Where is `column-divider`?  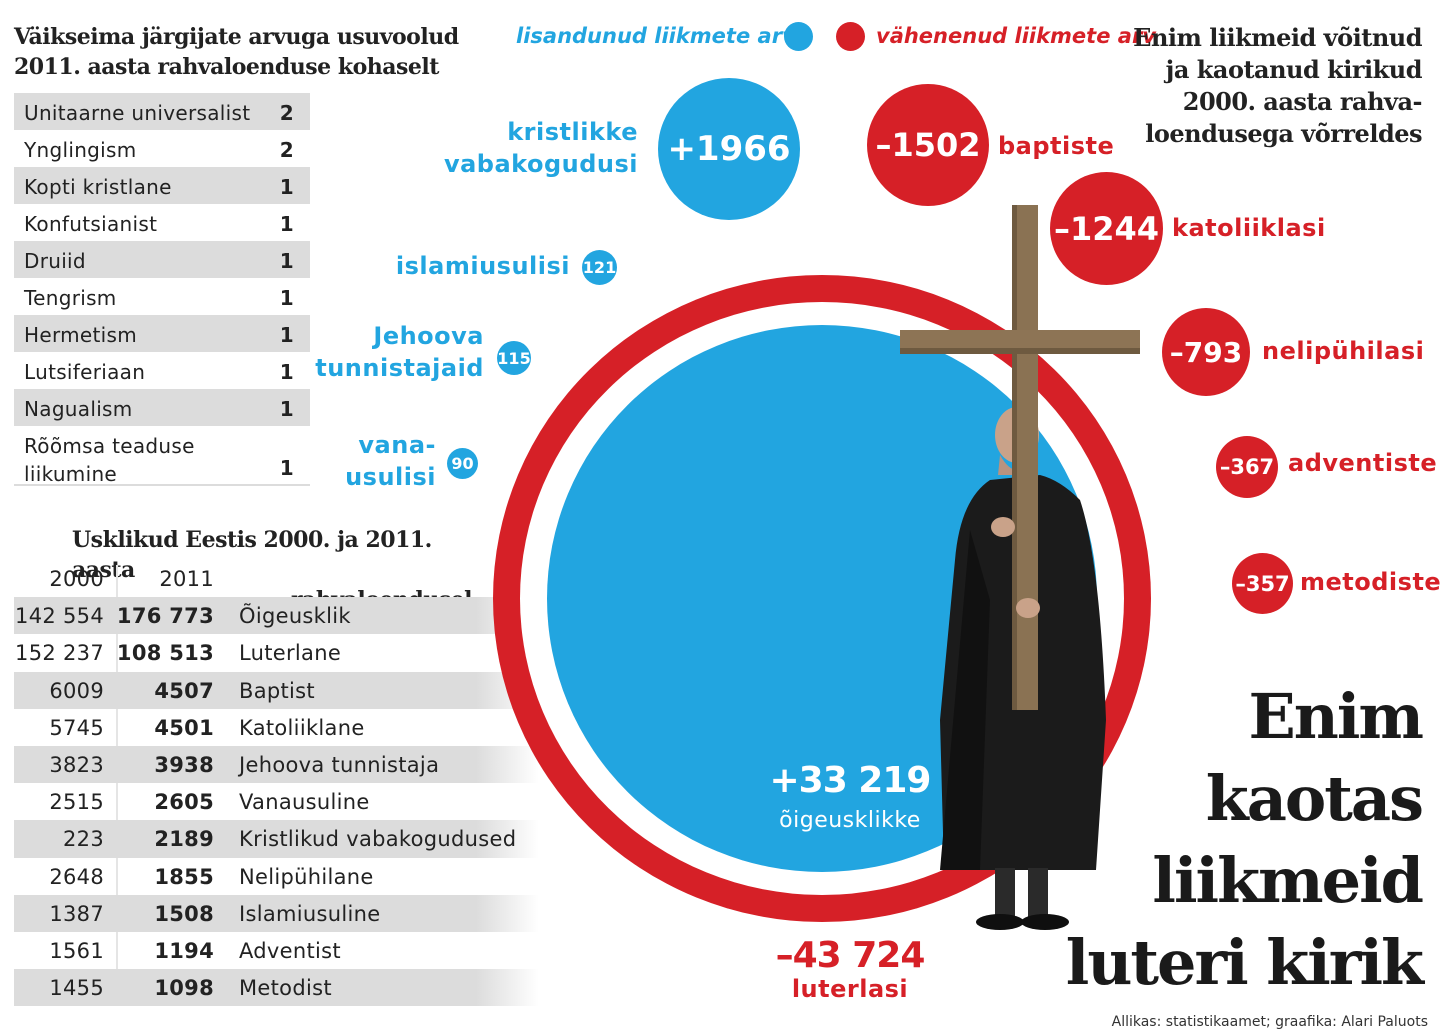 column-divider is located at coordinates (117, 785).